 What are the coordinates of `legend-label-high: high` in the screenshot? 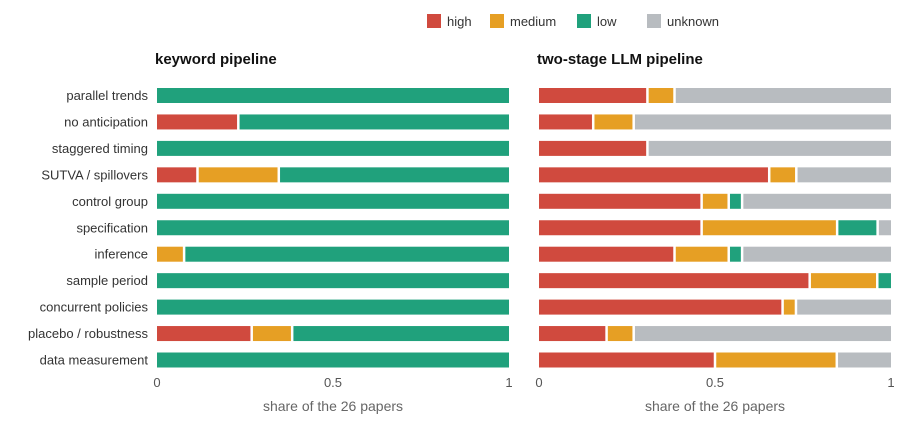 It's located at (459, 21).